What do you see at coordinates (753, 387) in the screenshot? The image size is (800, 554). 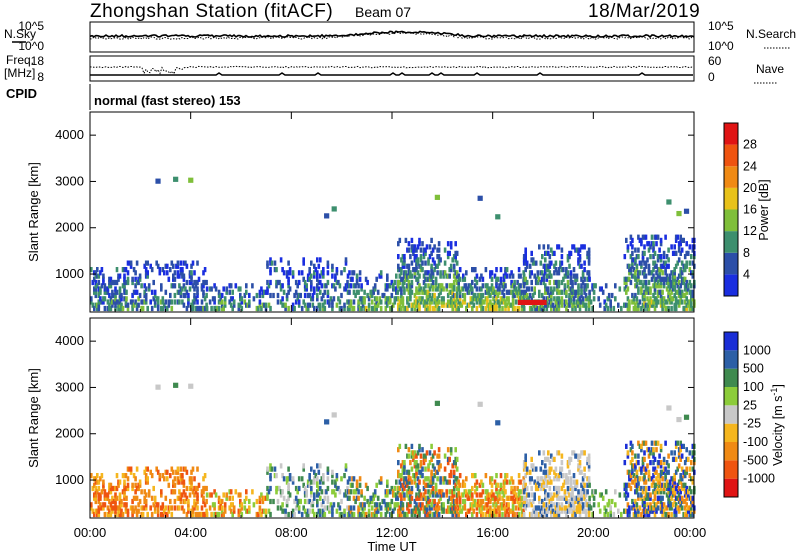 I see `colorbar-tick-label: 100` at bounding box center [753, 387].